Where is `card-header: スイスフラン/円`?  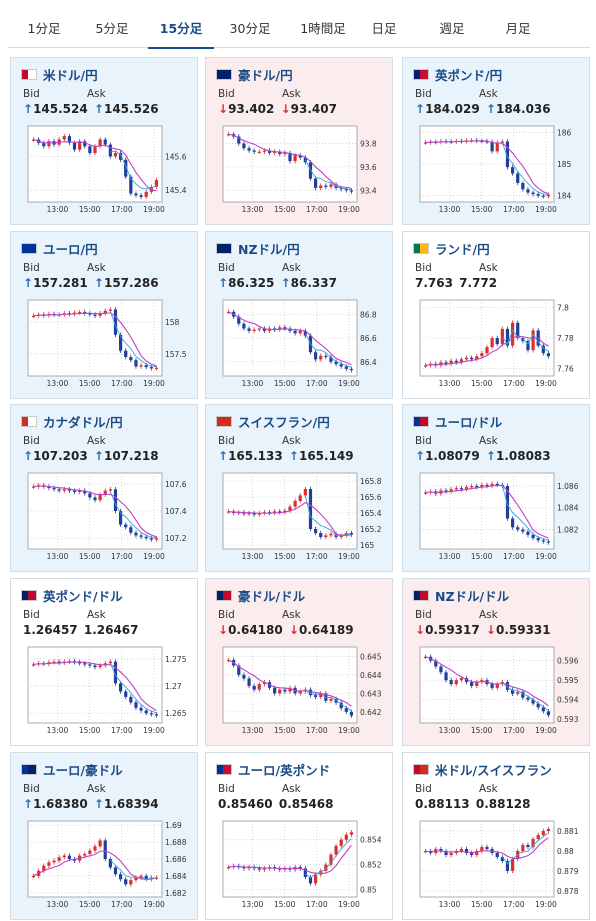 card-header: スイスフラン/円 is located at coordinates (273, 421).